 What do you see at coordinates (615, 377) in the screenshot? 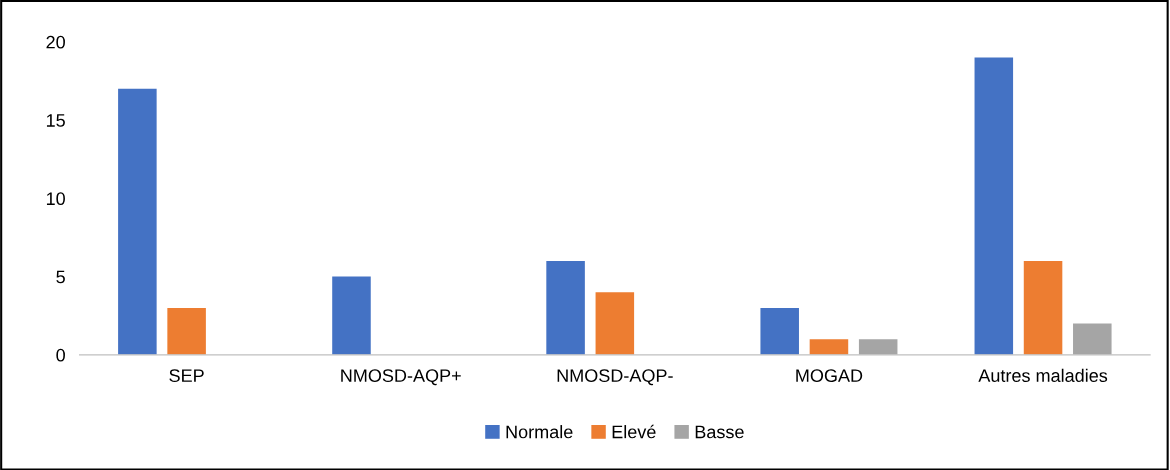
I see `x-tick-label: NMOSD-AQP-` at bounding box center [615, 377].